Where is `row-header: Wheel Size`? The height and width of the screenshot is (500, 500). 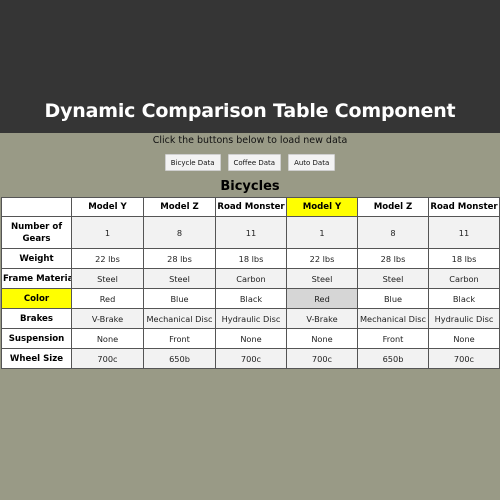
row-header: Wheel Size is located at coordinates (36, 358).